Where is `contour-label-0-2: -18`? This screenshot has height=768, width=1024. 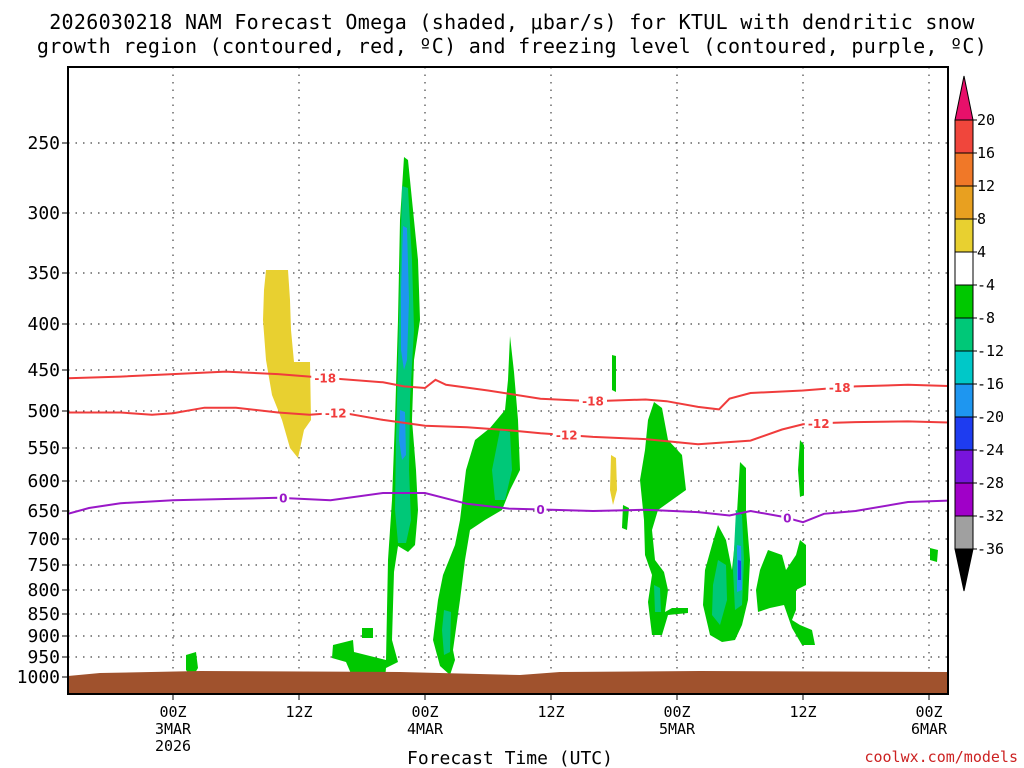
contour-label-0-2: -18 is located at coordinates (840, 388).